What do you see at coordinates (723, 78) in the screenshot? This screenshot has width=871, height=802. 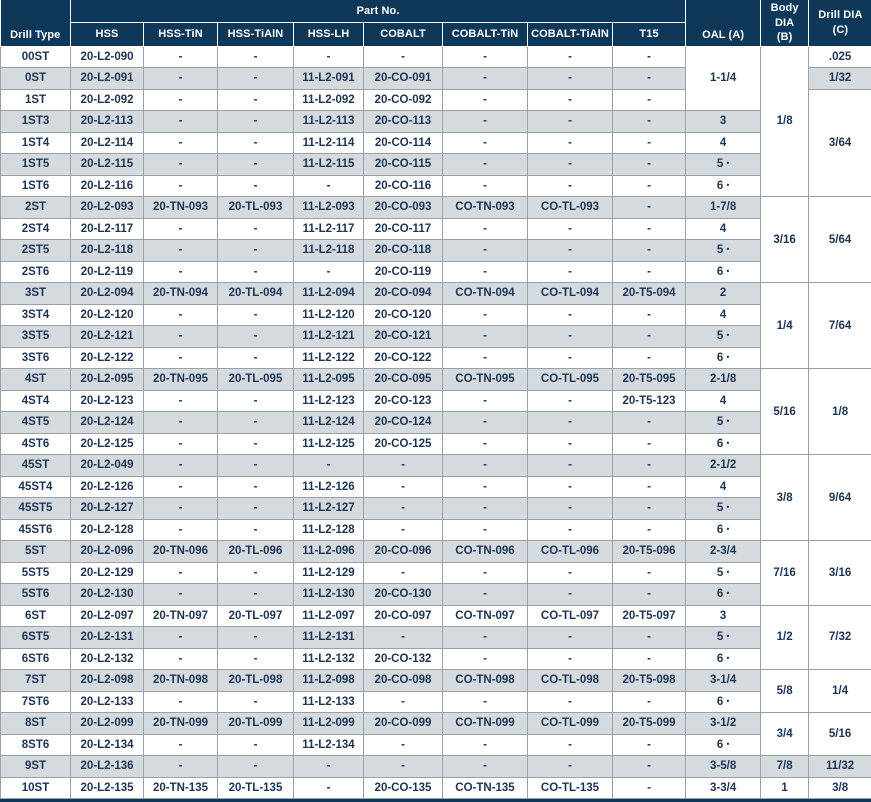 I see `oal-cell: 1-1/4` at bounding box center [723, 78].